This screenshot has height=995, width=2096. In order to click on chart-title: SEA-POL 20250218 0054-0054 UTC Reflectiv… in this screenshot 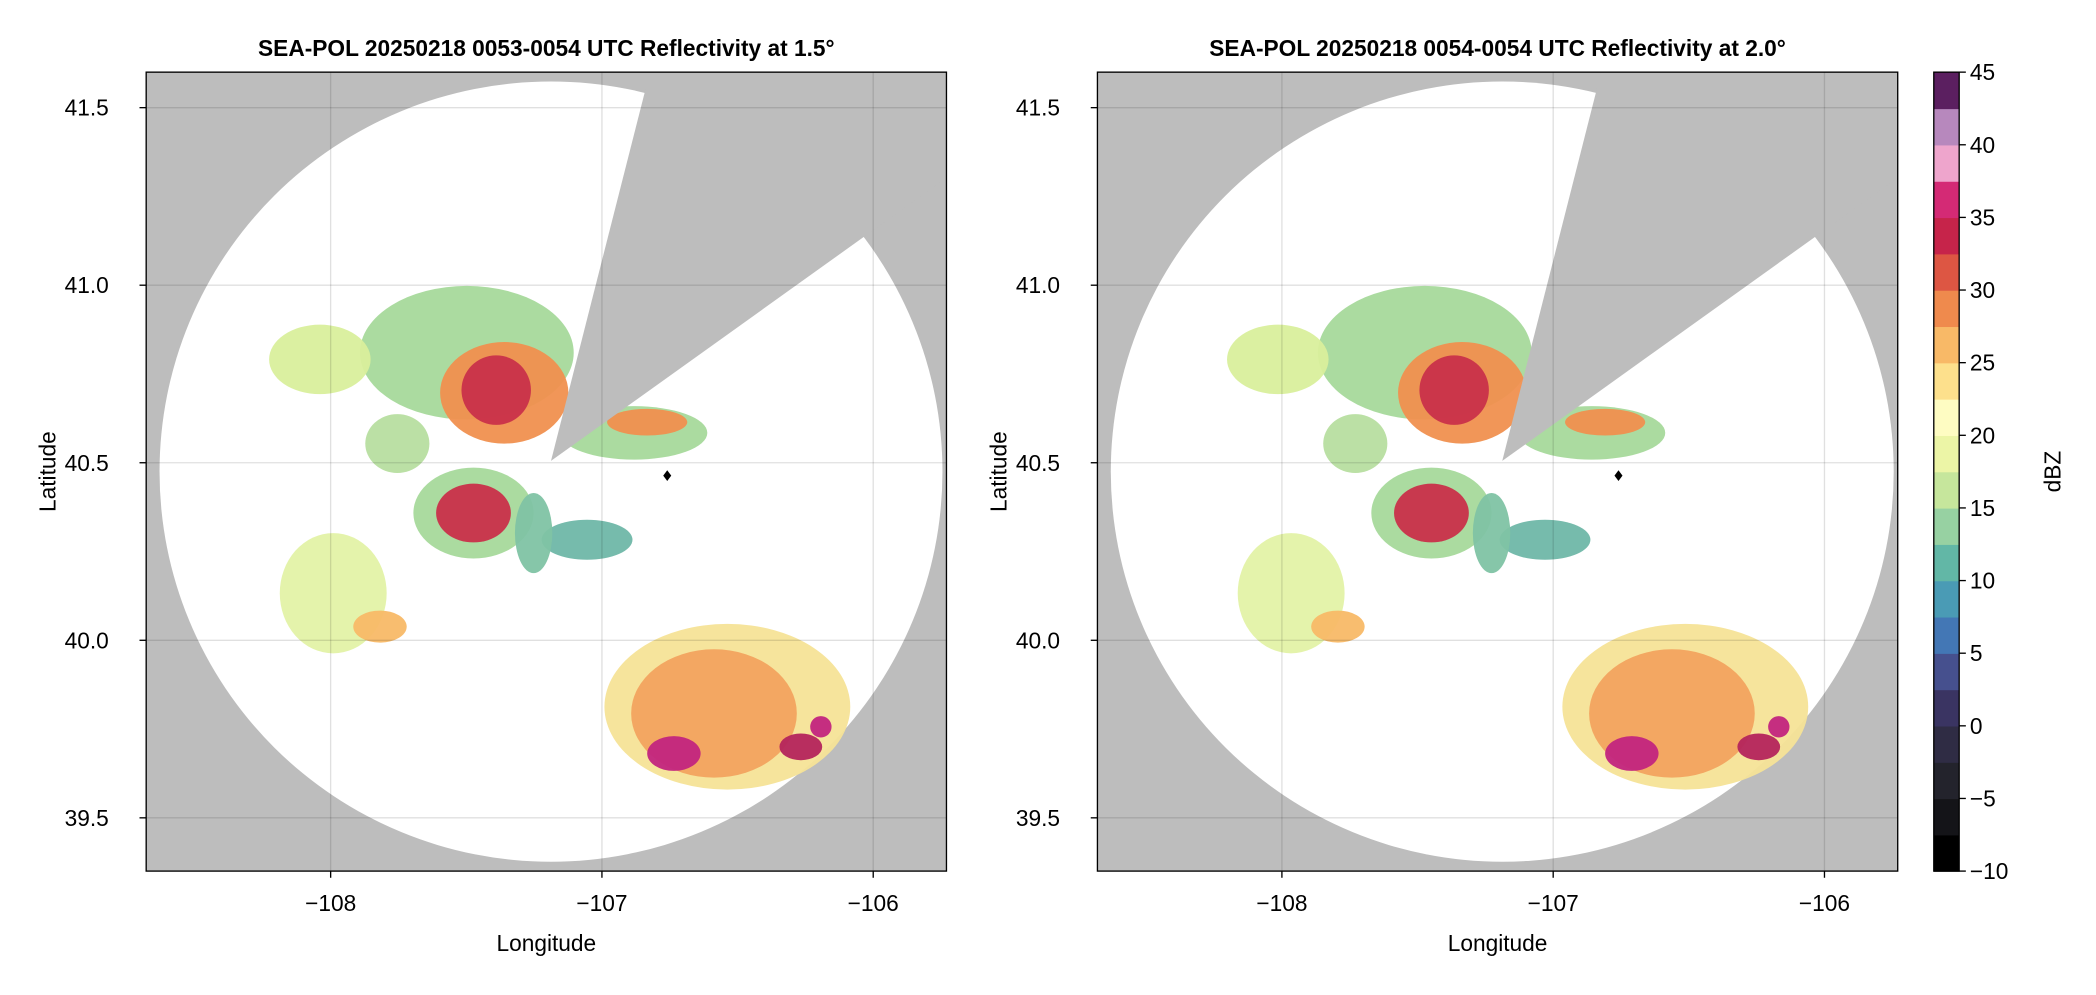, I will do `click(1497, 48)`.